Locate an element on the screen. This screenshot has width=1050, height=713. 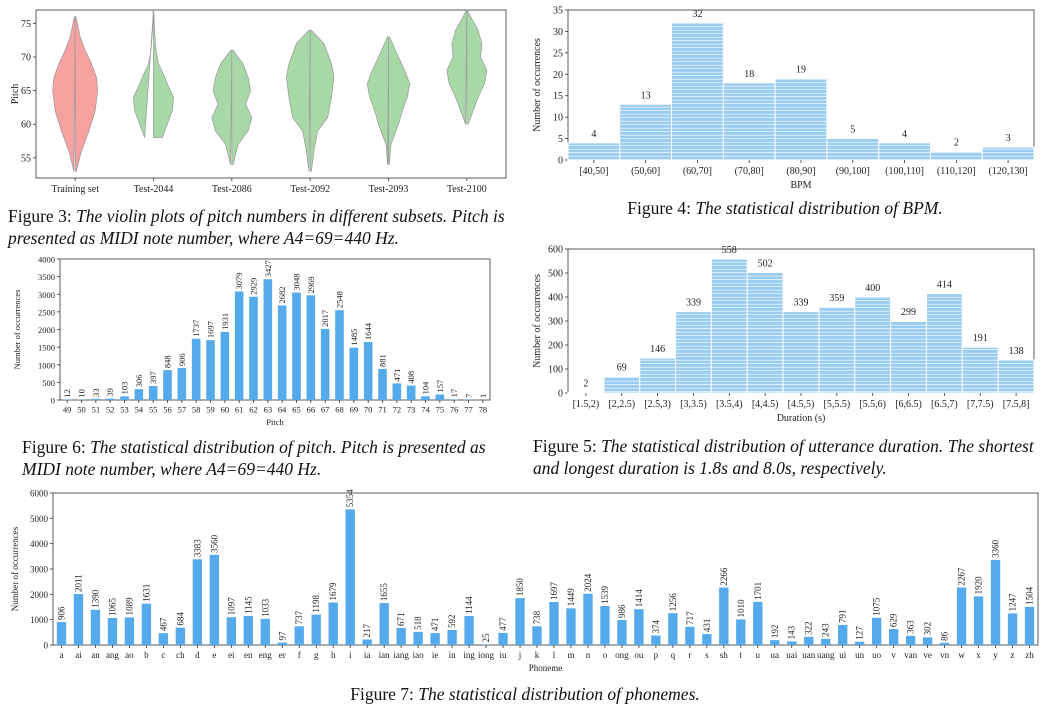
fig4-data-label: 19 is located at coordinates (801, 70).